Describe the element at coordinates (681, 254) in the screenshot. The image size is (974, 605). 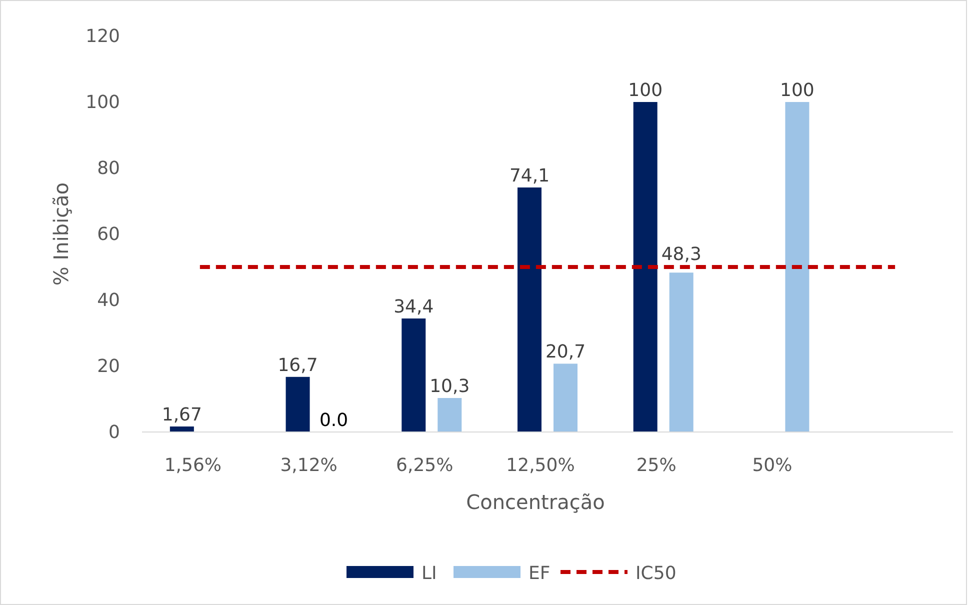
I see `data-label: 48,3` at that location.